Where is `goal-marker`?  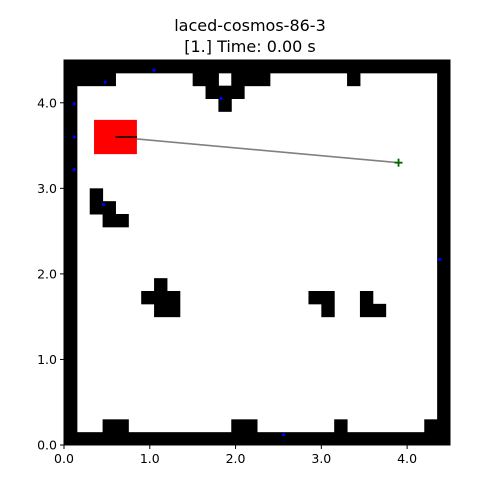 goal-marker is located at coordinates (398, 162).